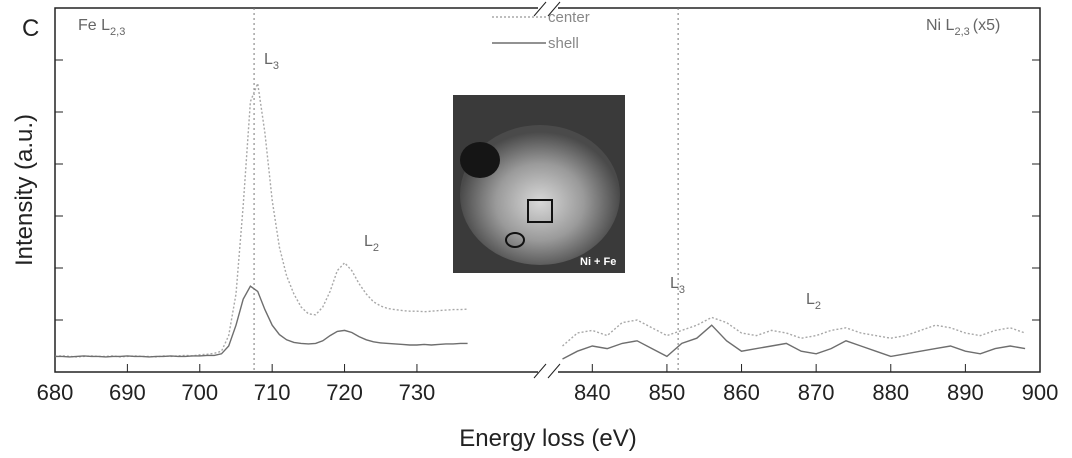 Image resolution: width=1072 pixels, height=458 pixels. I want to click on x-tick-label: 730, so click(417, 392).